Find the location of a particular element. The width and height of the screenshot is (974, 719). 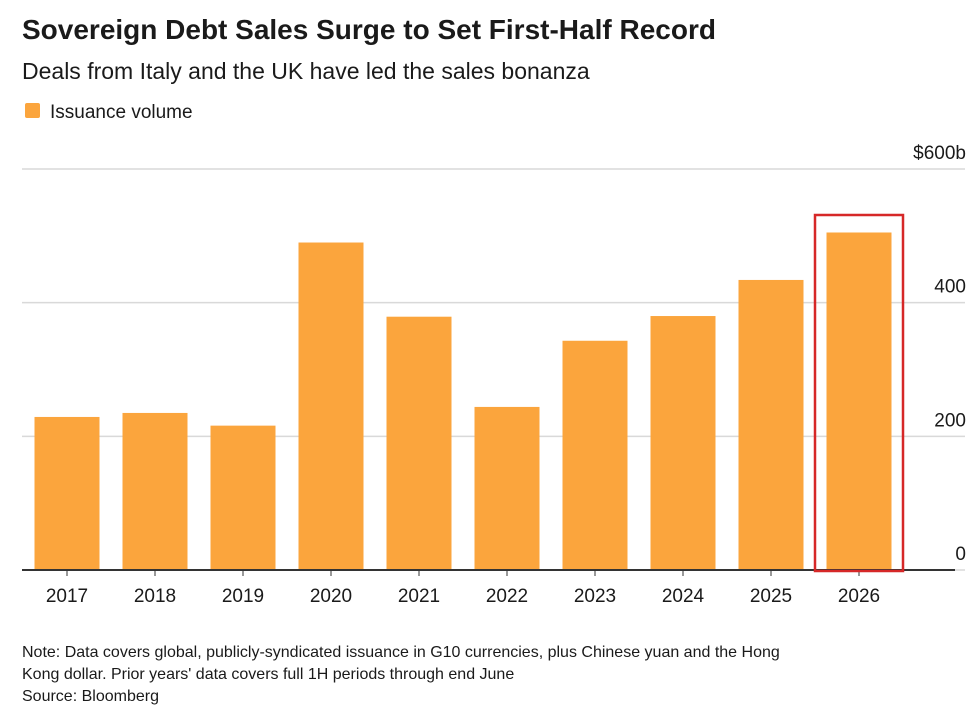

legend-swatch is located at coordinates (32, 110).